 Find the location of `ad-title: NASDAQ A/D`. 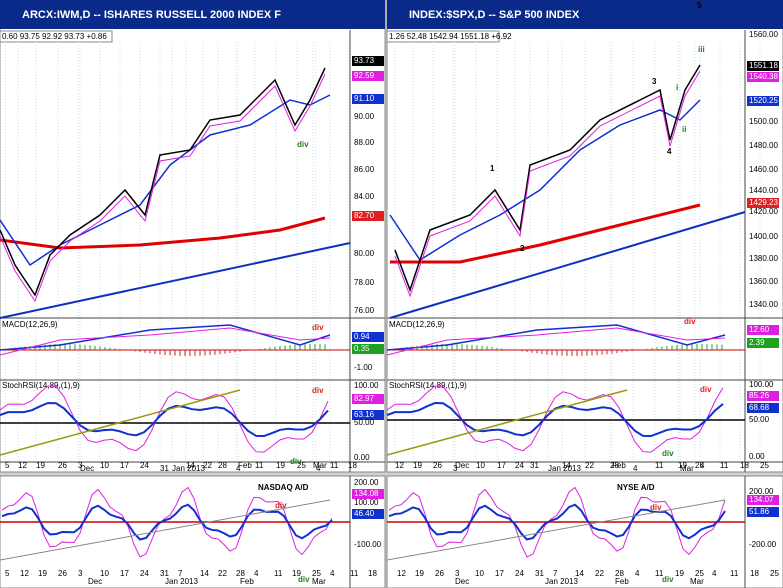

ad-title: NASDAQ A/D is located at coordinates (283, 487).